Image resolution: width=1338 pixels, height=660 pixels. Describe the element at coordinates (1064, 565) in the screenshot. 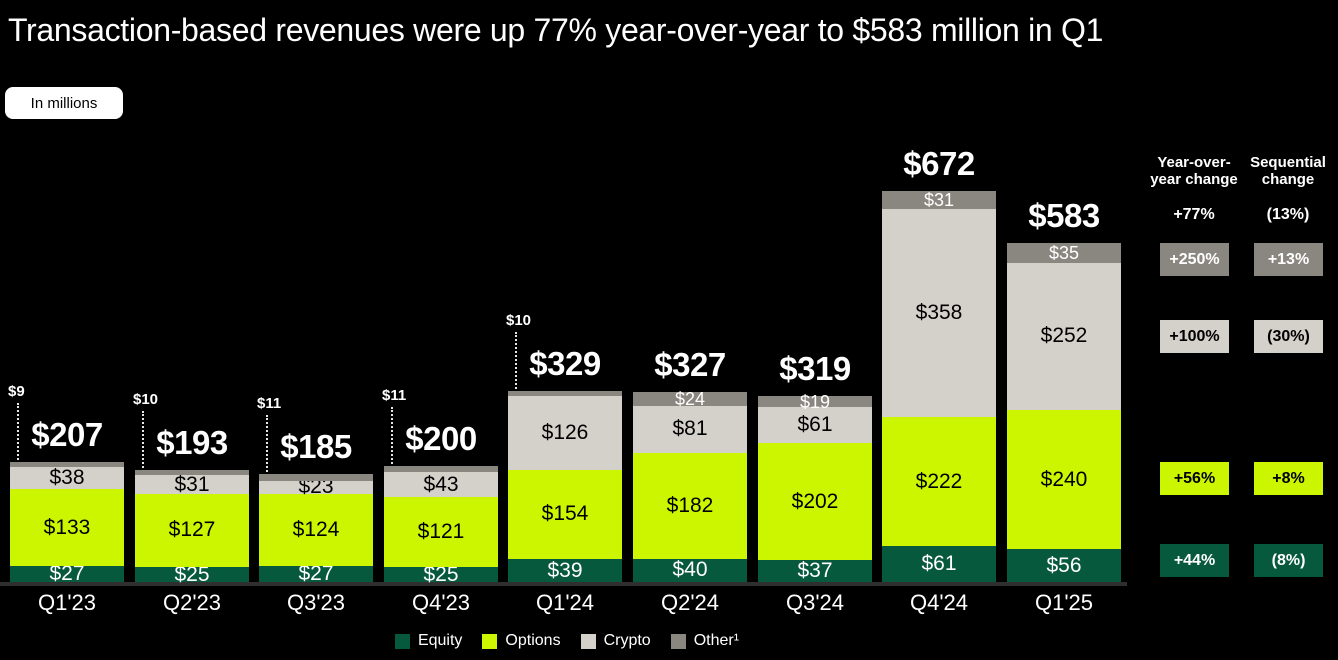

I see `bar-segment-equity-Q1'25` at that location.